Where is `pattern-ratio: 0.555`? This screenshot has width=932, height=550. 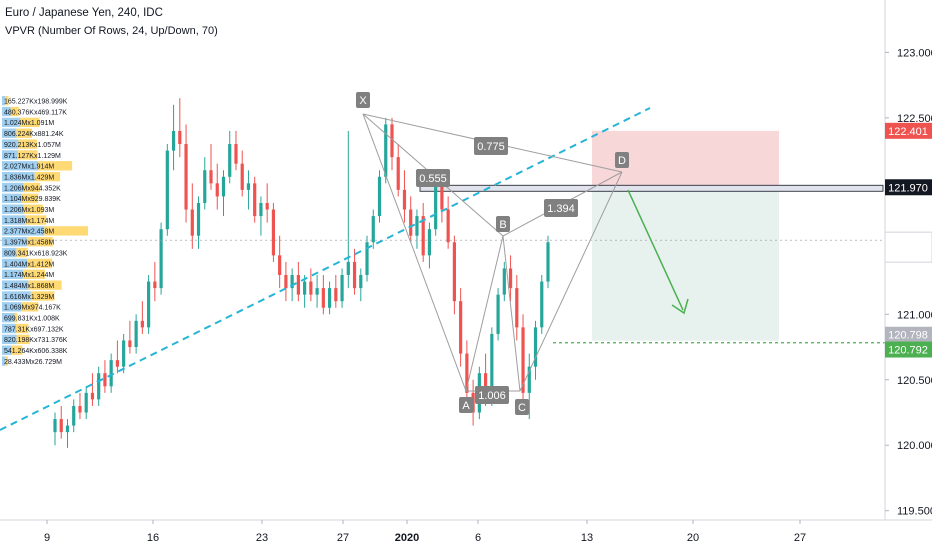
pattern-ratio: 0.555 is located at coordinates (433, 178).